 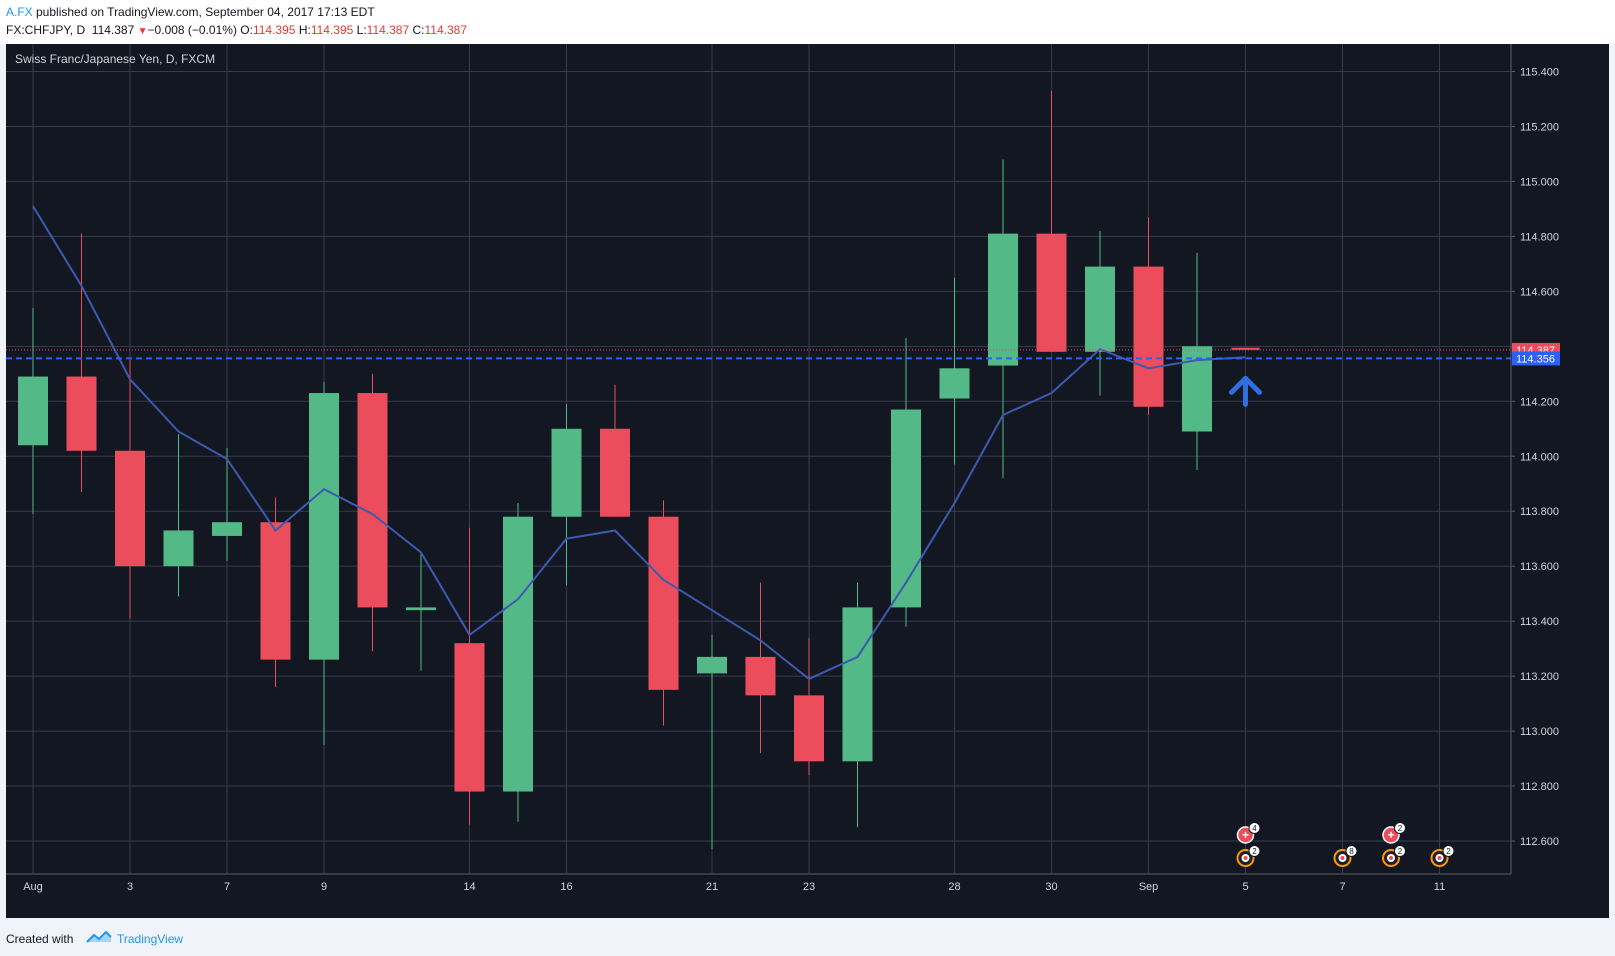 I want to click on time-scale, so click(x=758, y=896).